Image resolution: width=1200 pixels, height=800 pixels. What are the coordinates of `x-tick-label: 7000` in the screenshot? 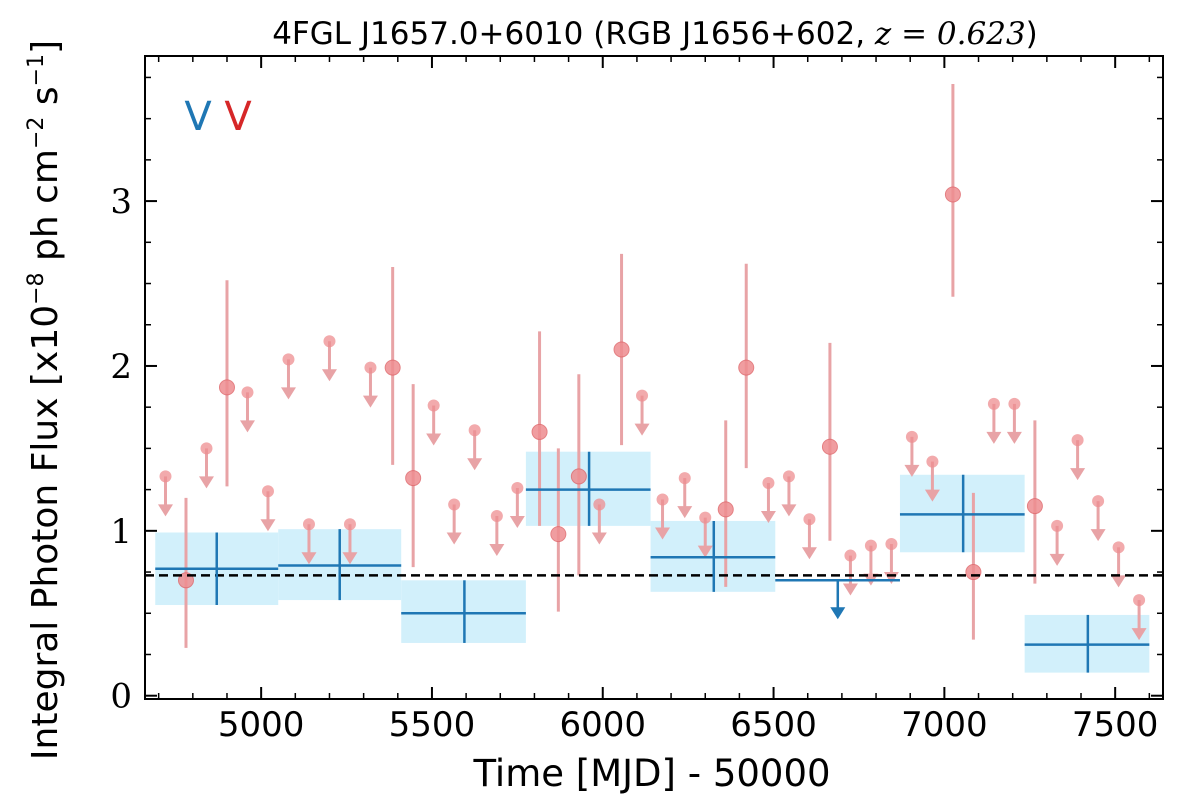 It's located at (944, 725).